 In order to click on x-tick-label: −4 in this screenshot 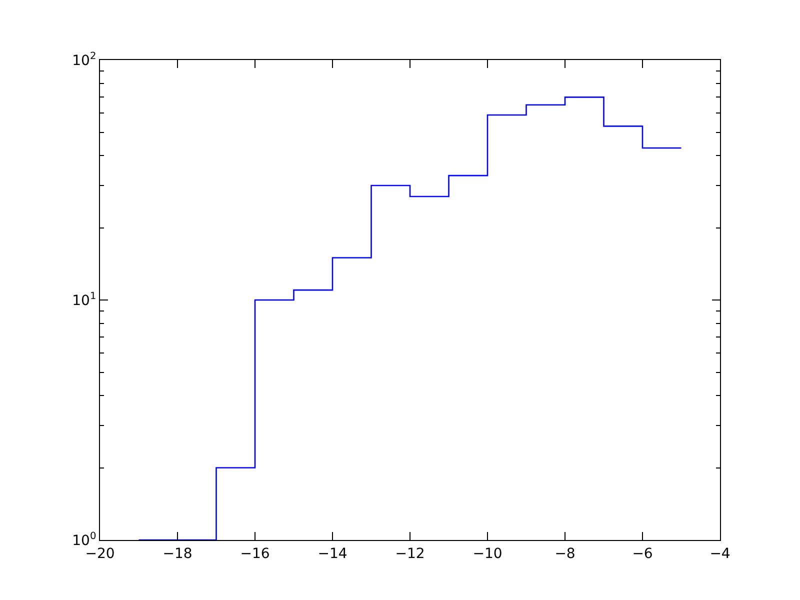, I will do `click(720, 554)`.